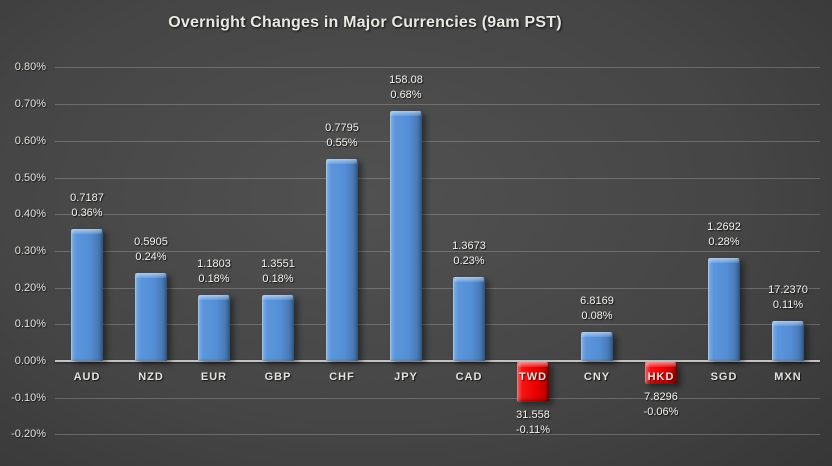  What do you see at coordinates (533, 423) in the screenshot?
I see `bar-value-label-twd: 31.558 -0.11%` at bounding box center [533, 423].